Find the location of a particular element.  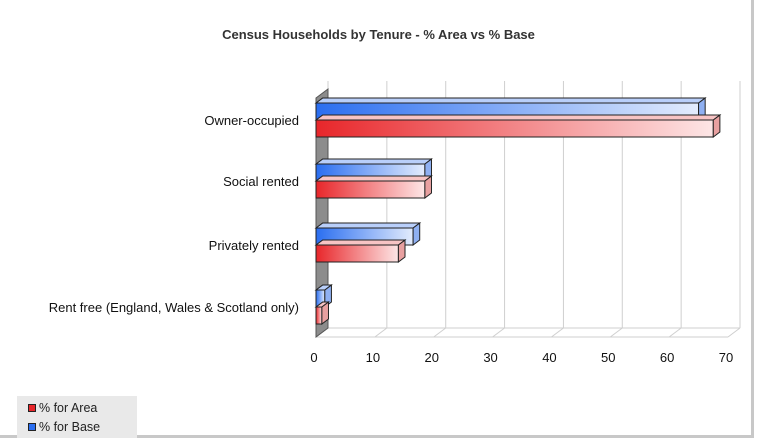

x-tick-label: 70 is located at coordinates (726, 357).